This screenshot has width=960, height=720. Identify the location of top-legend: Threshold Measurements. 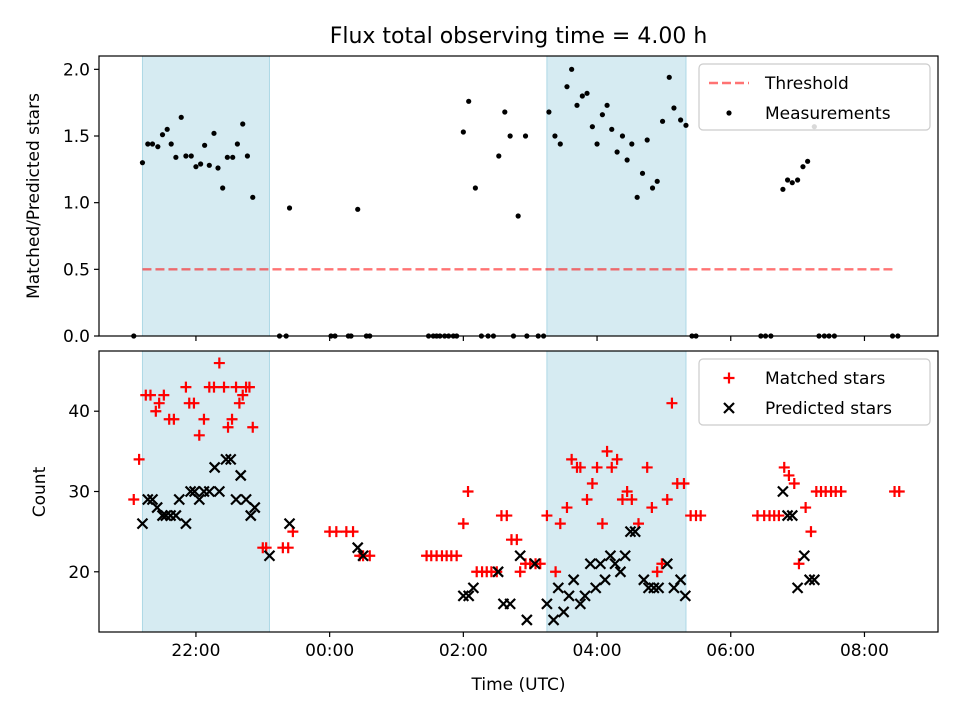
(814, 97).